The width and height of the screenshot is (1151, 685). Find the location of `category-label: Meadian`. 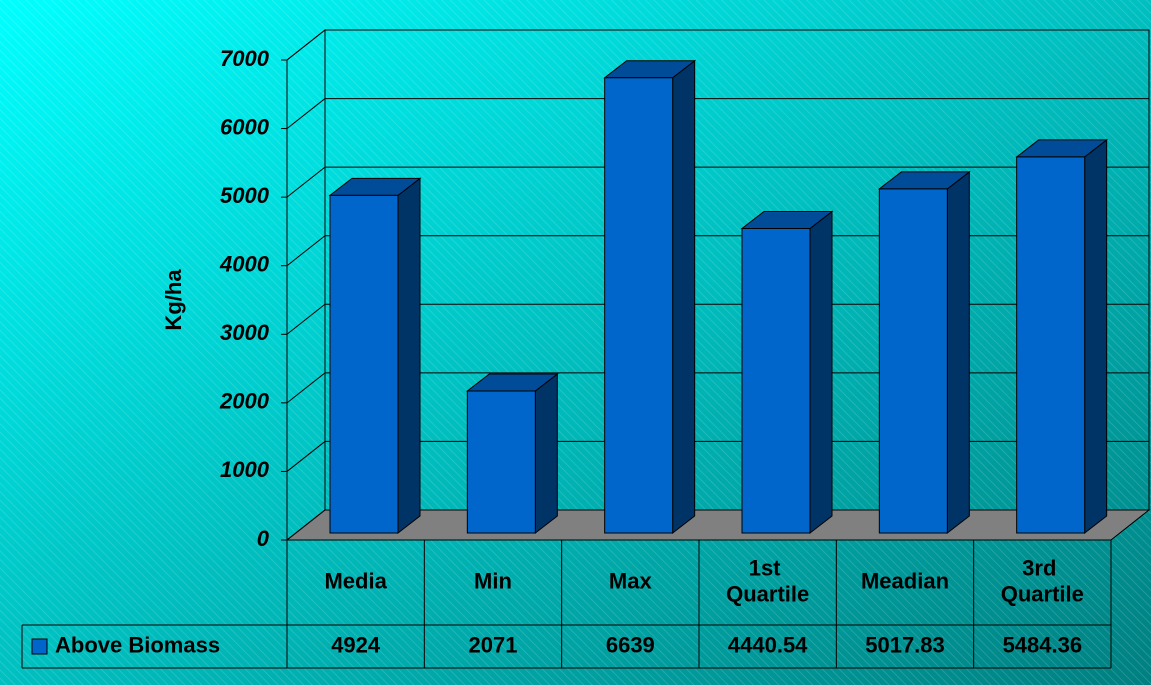

category-label: Meadian is located at coordinates (905, 580).